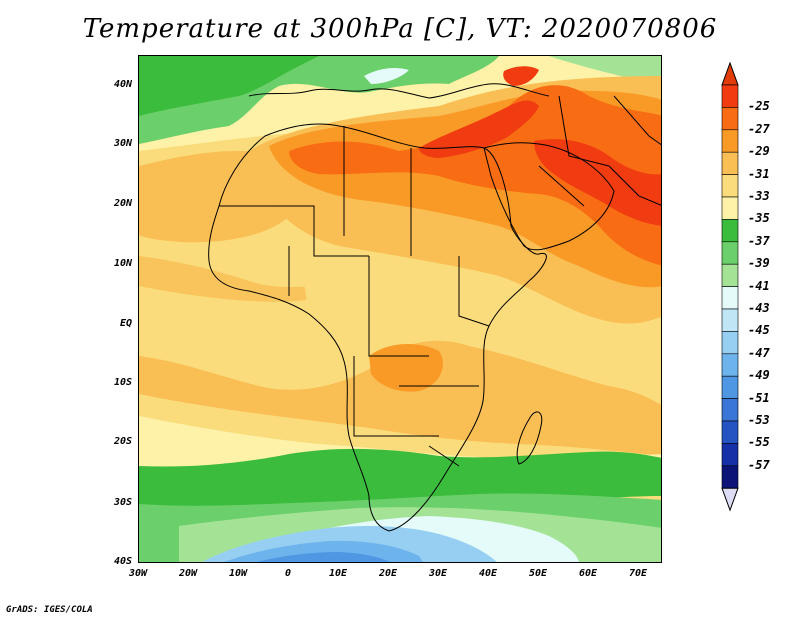 Image resolution: width=800 pixels, height=618 pixels. Describe the element at coordinates (234, 279) in the screenshot. I see `temp-band-west-strip` at that location.